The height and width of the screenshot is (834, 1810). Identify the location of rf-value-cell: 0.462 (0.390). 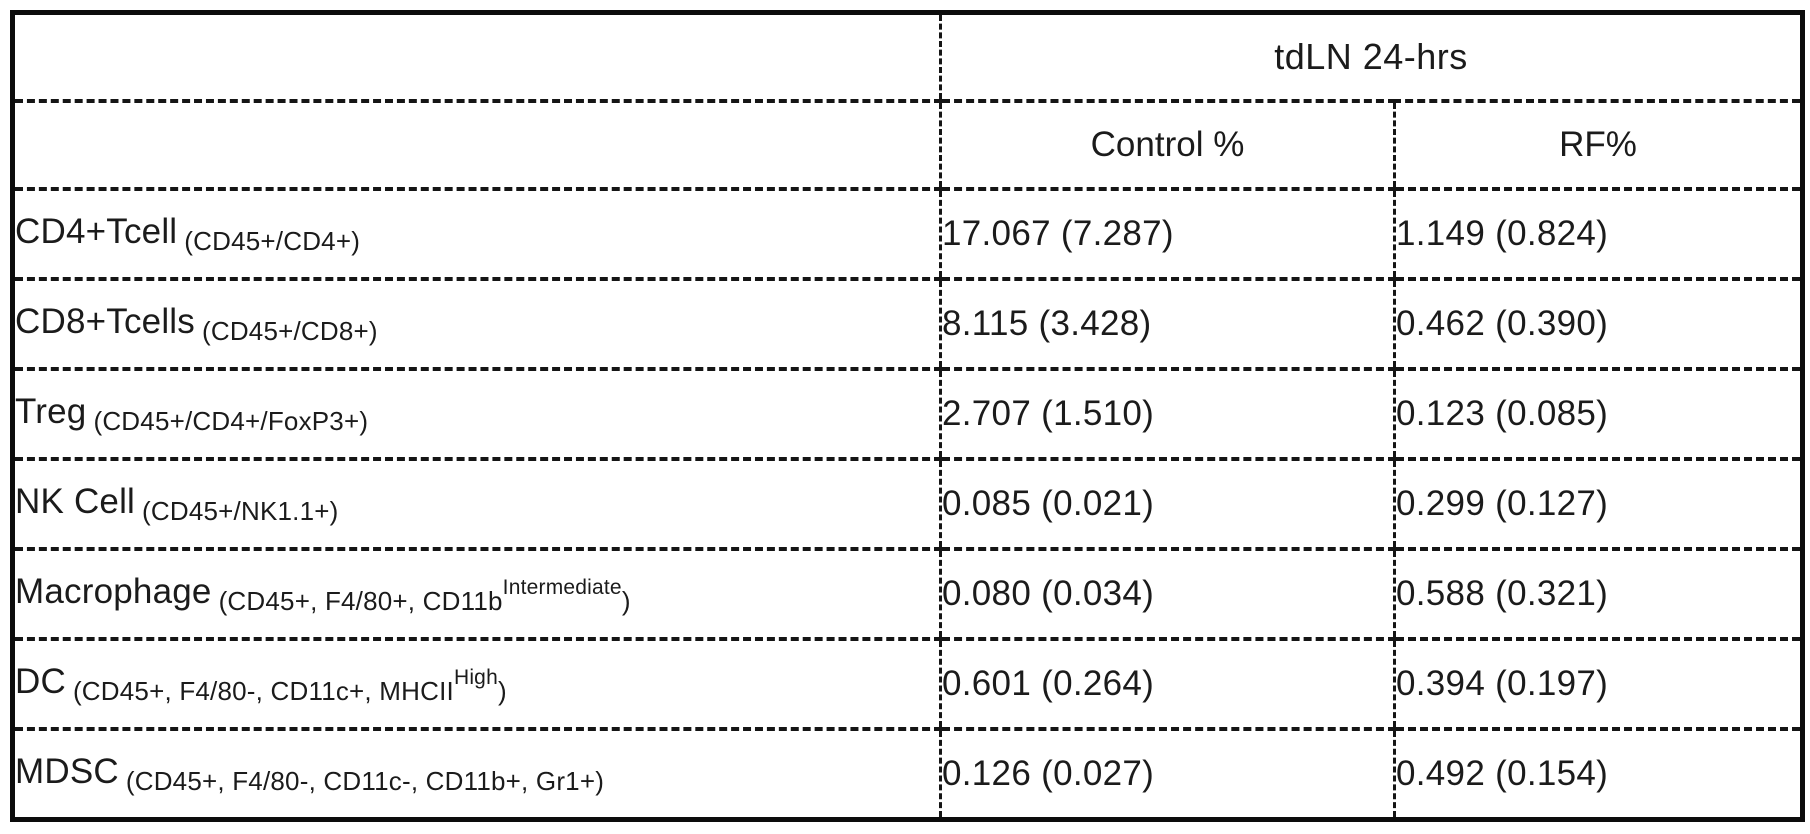
(1598, 324).